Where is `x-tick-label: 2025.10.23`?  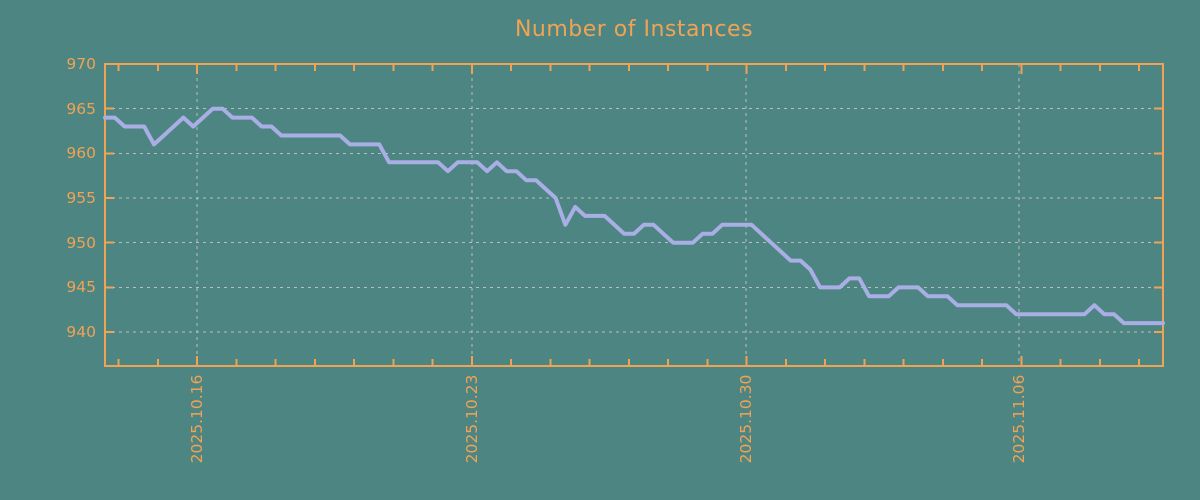
x-tick-label: 2025.10.23 is located at coordinates (471, 419).